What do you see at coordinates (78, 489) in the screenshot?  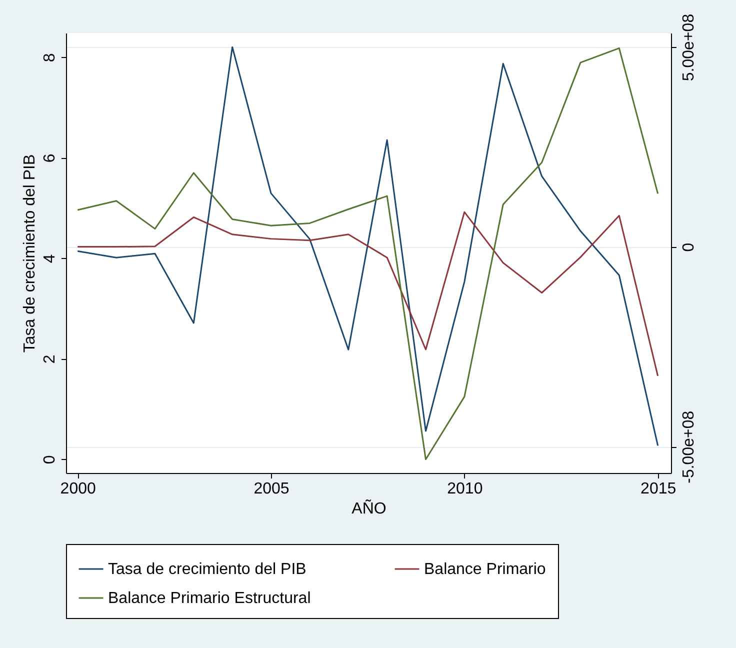 I see `x-tick-label: 2000` at bounding box center [78, 489].